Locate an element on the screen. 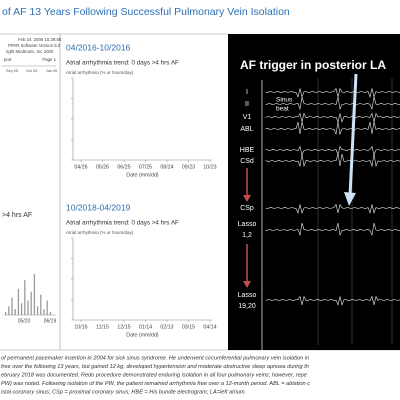 This screenshot has height=400, width=400. x-tick-label: 10/23 is located at coordinates (209, 167).